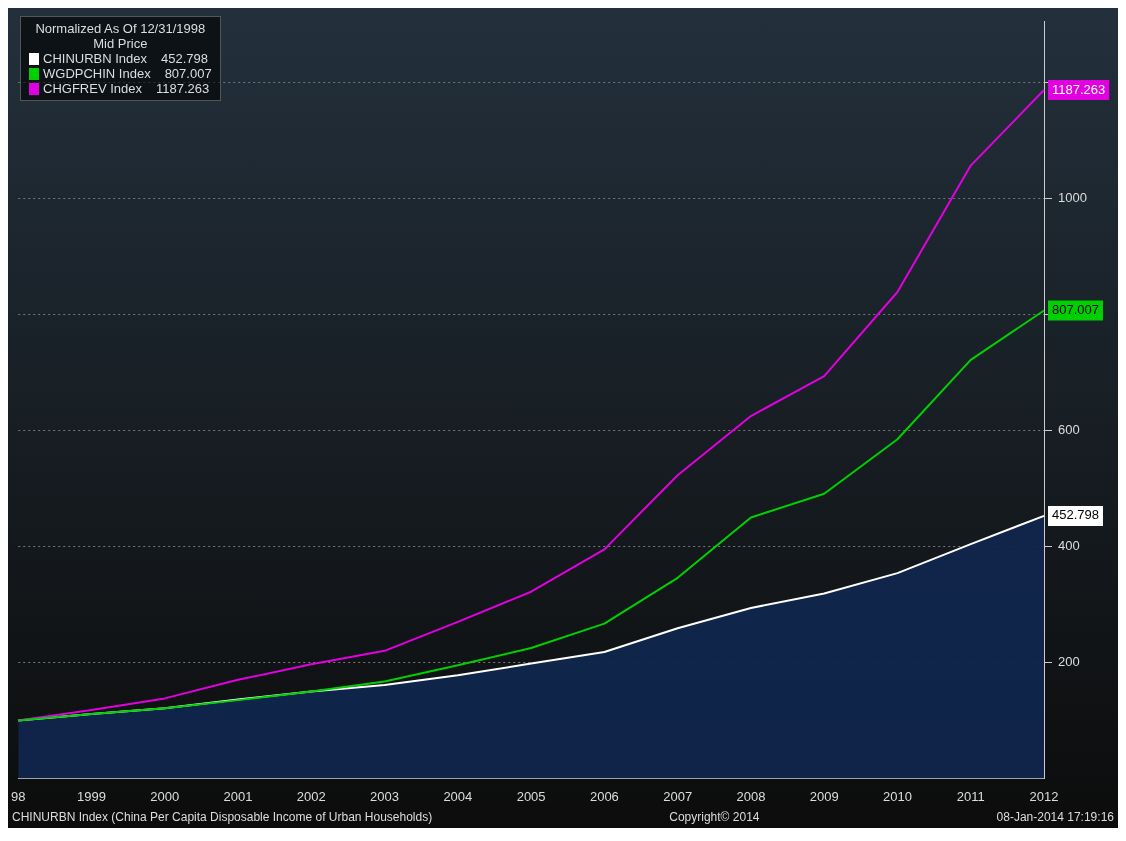 The image size is (1126, 841). What do you see at coordinates (1075, 310) in the screenshot?
I see `data-label: 807.007` at bounding box center [1075, 310].